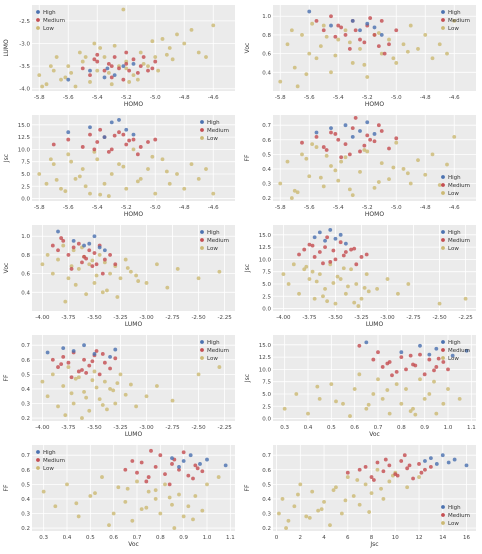  Describe the element at coordinates (247, 378) in the screenshot. I see `y-axis-label: Jsc` at that location.